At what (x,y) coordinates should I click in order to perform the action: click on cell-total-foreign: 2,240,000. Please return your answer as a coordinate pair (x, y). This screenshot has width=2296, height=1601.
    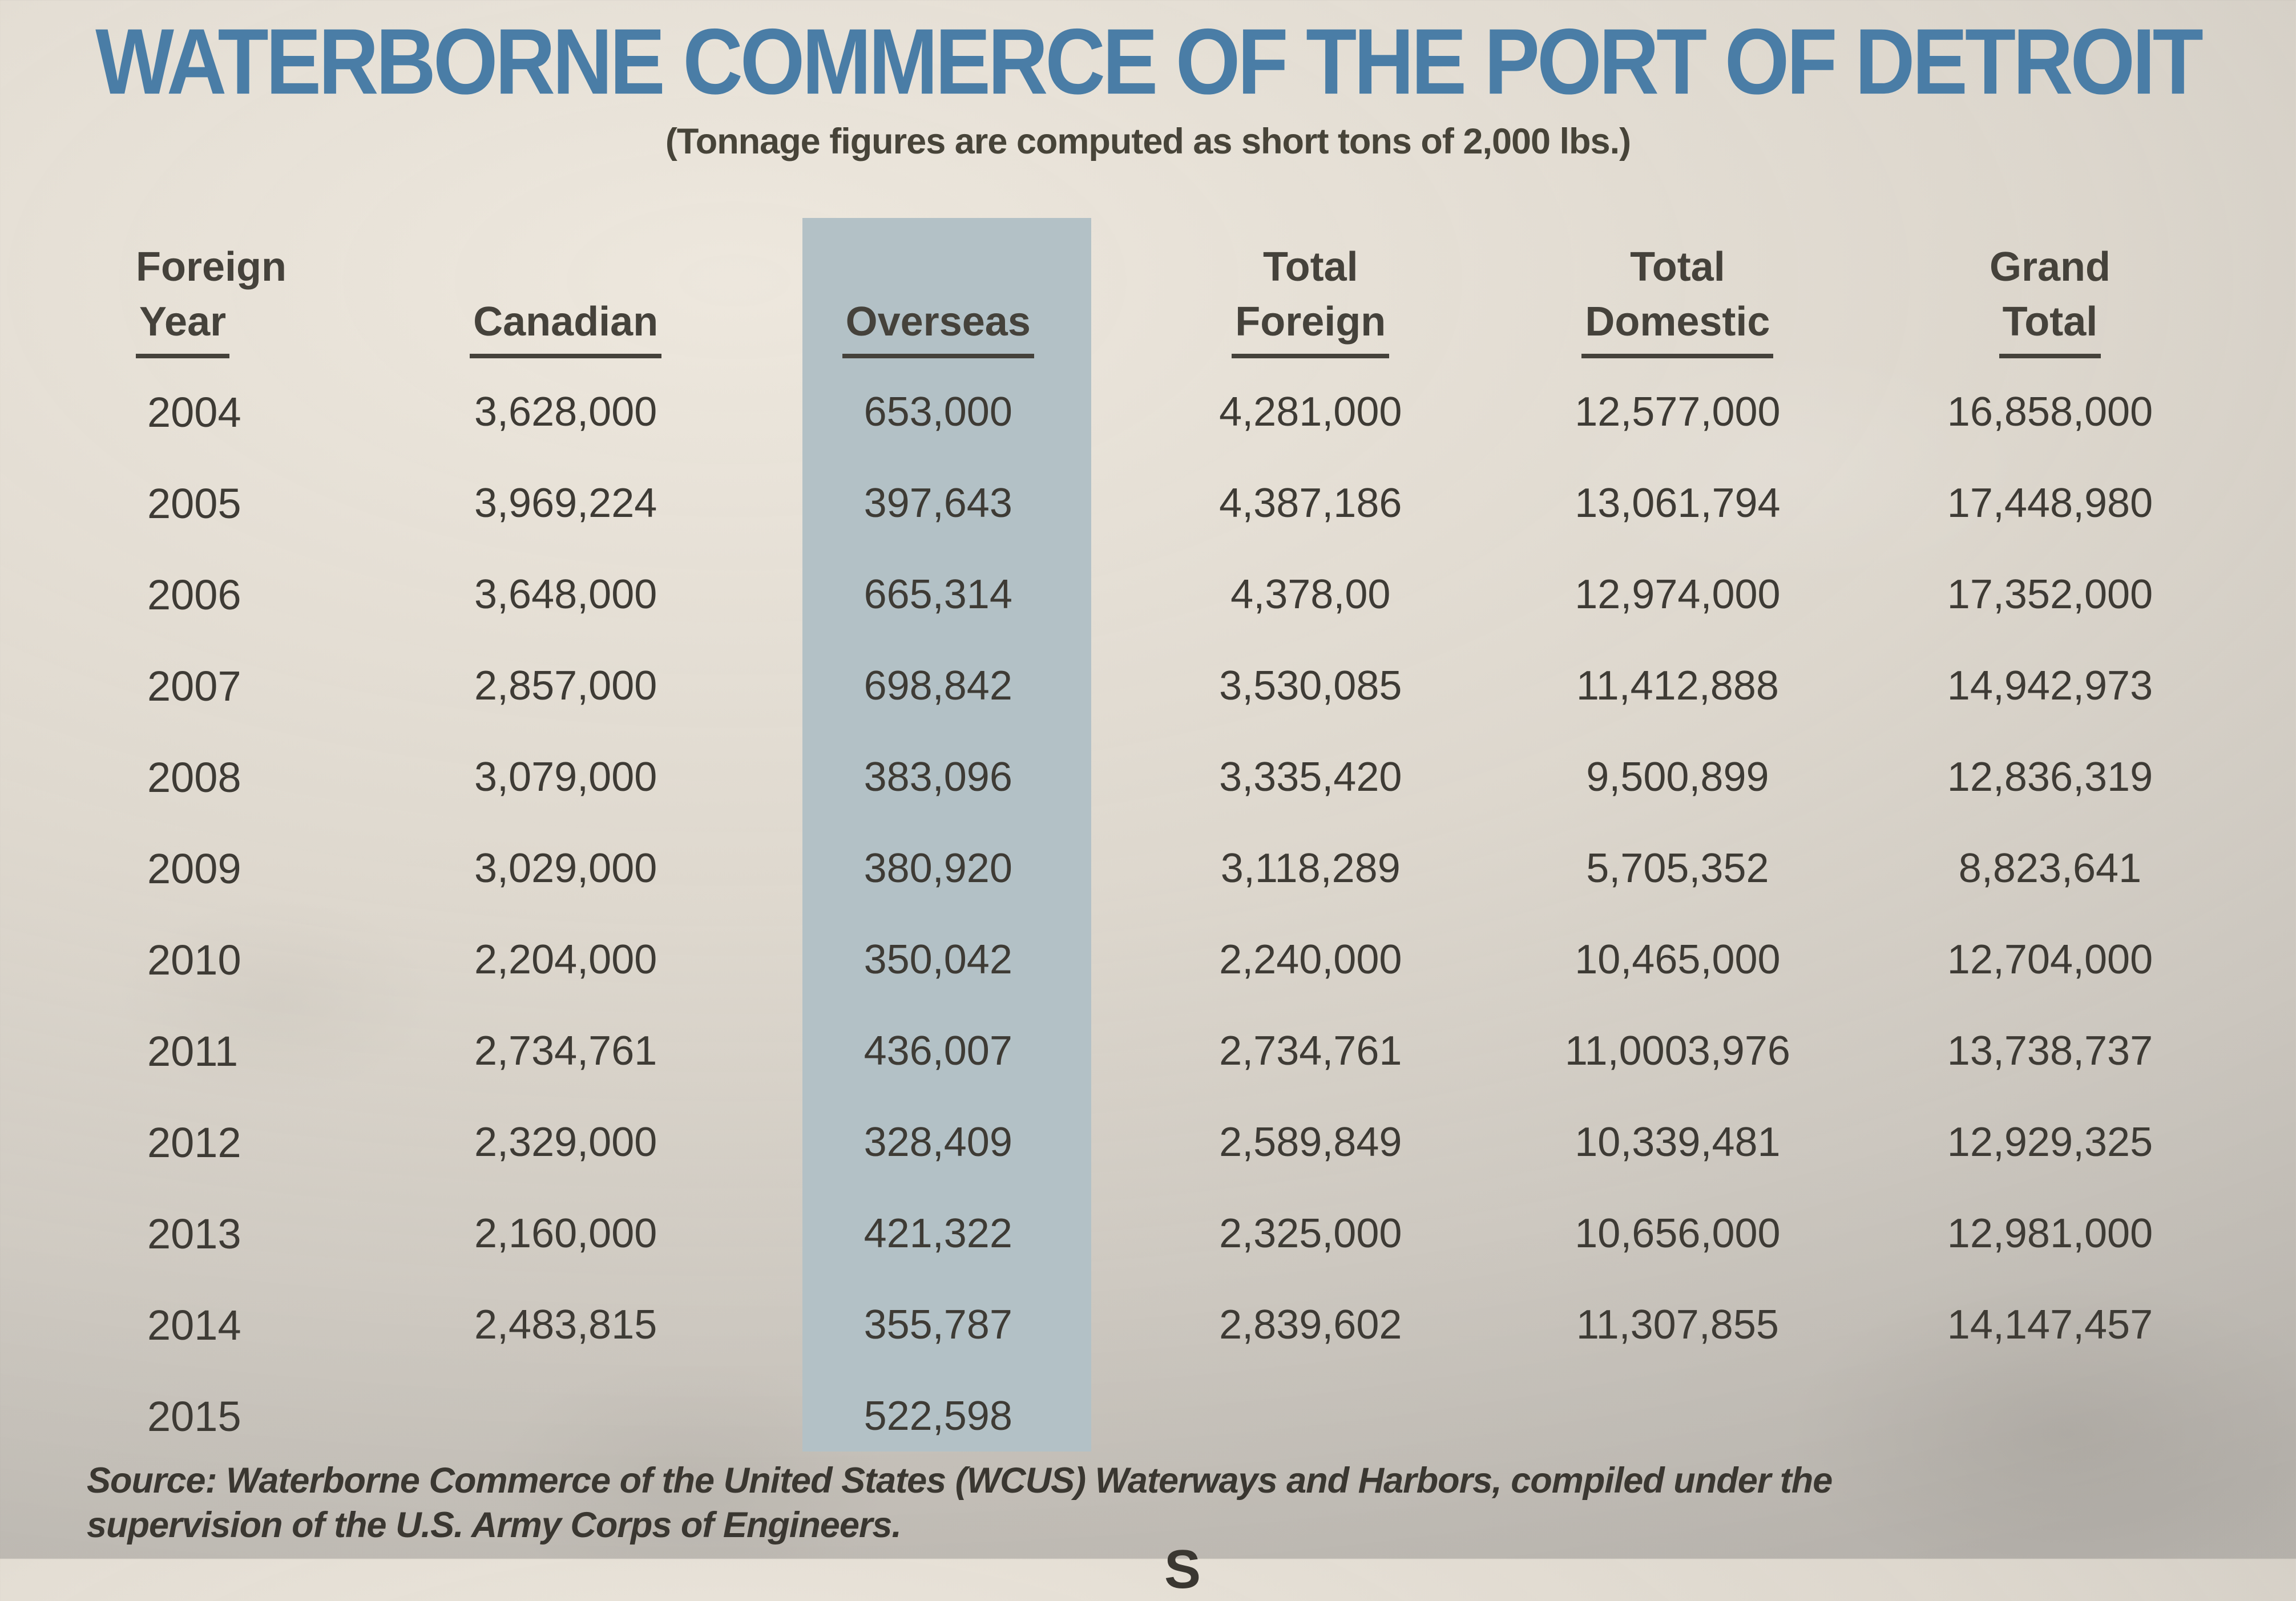
    Looking at the image, I should click on (1310, 960).